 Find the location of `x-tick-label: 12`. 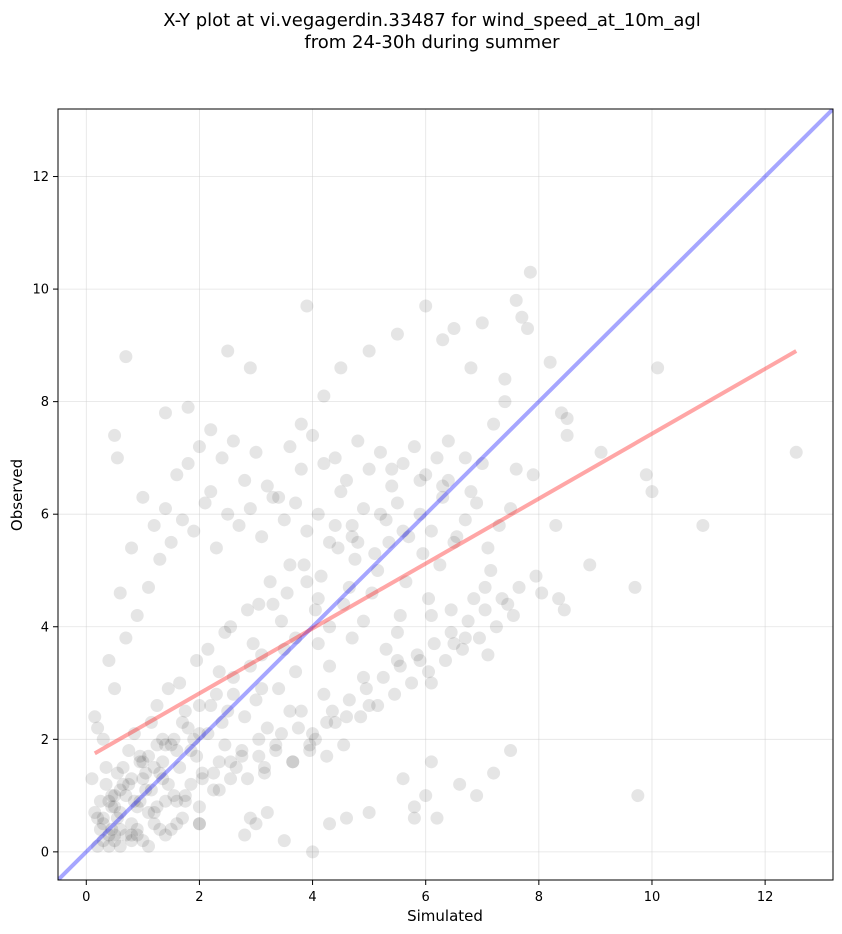

x-tick-label: 12 is located at coordinates (765, 897).